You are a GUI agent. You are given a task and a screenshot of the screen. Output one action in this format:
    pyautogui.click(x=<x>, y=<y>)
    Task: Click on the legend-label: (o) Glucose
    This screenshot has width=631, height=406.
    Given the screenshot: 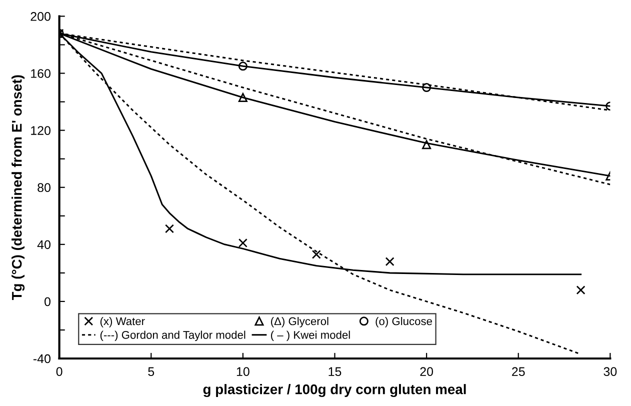 What is the action you would take?
    pyautogui.click(x=404, y=322)
    